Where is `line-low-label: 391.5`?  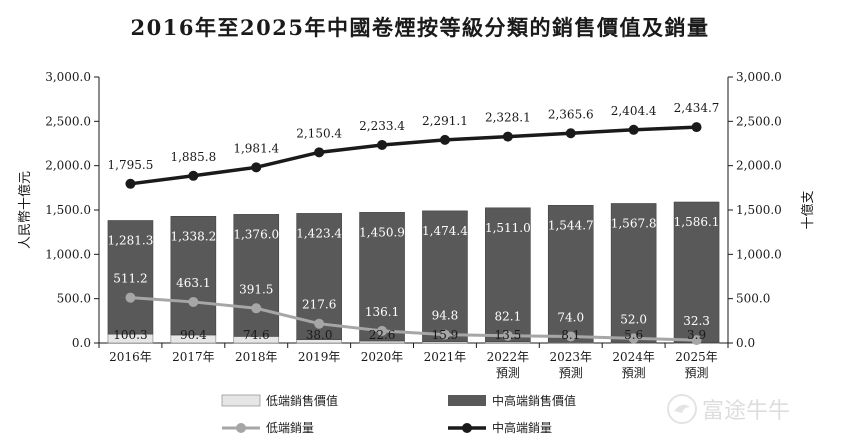 line-low-label: 391.5 is located at coordinates (256, 289).